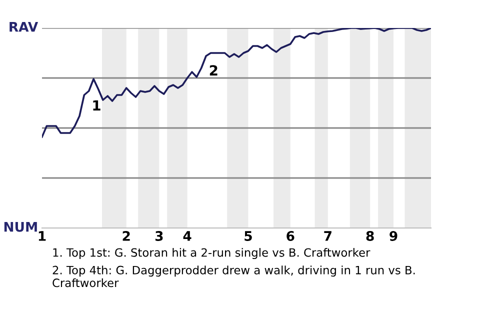  Describe the element at coordinates (96, 105) in the screenshot. I see `annotation: 1` at that location.